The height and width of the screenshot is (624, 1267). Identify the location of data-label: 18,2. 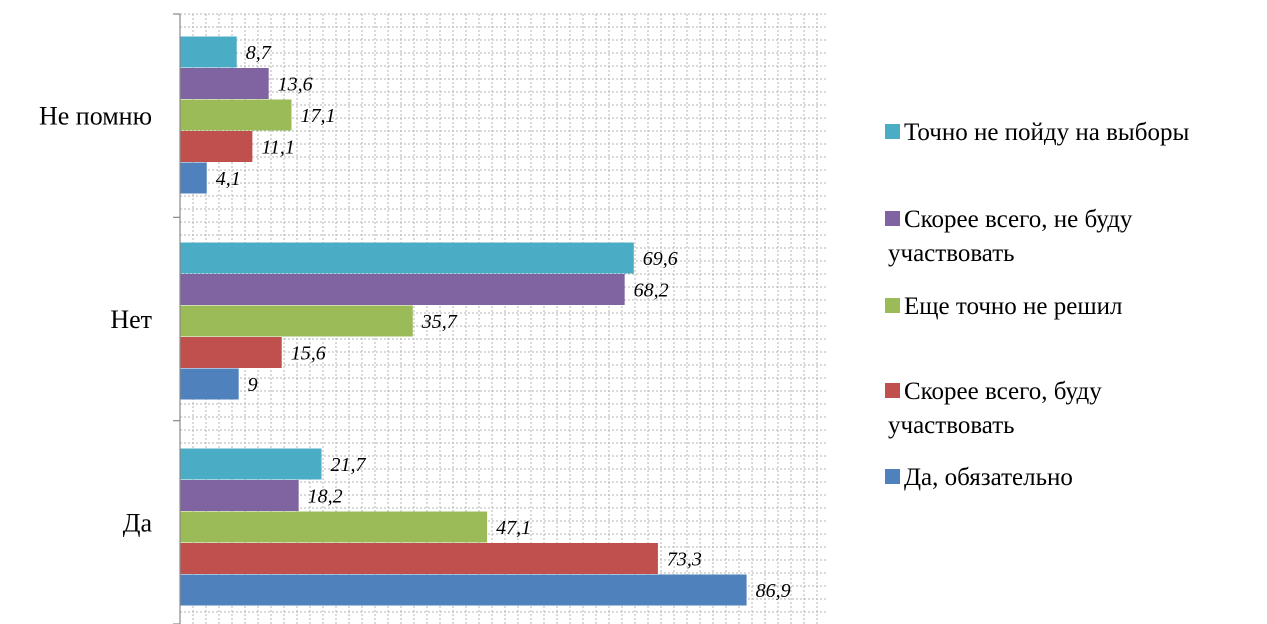
(325, 497).